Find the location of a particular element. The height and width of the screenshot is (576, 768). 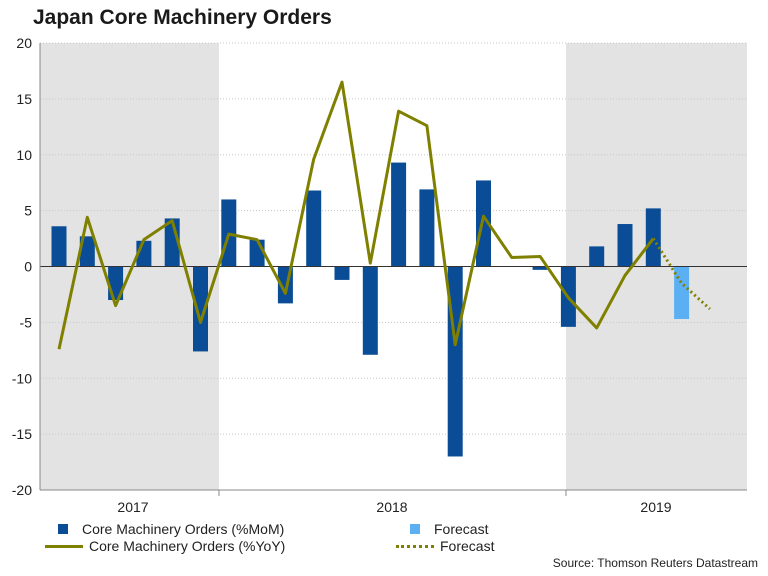

legend-swatch-forecast-line is located at coordinates (415, 546).